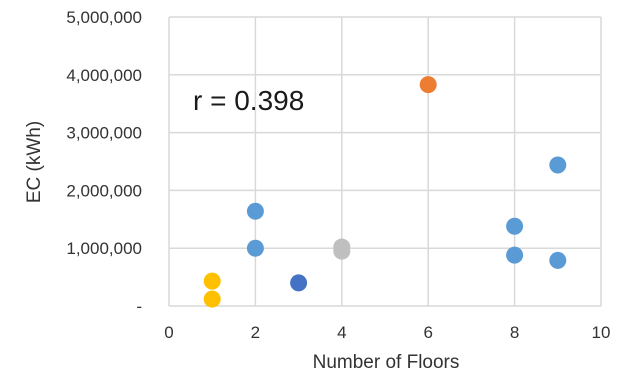  I want to click on y-tick-label-4: 4,000,000, so click(104, 75).